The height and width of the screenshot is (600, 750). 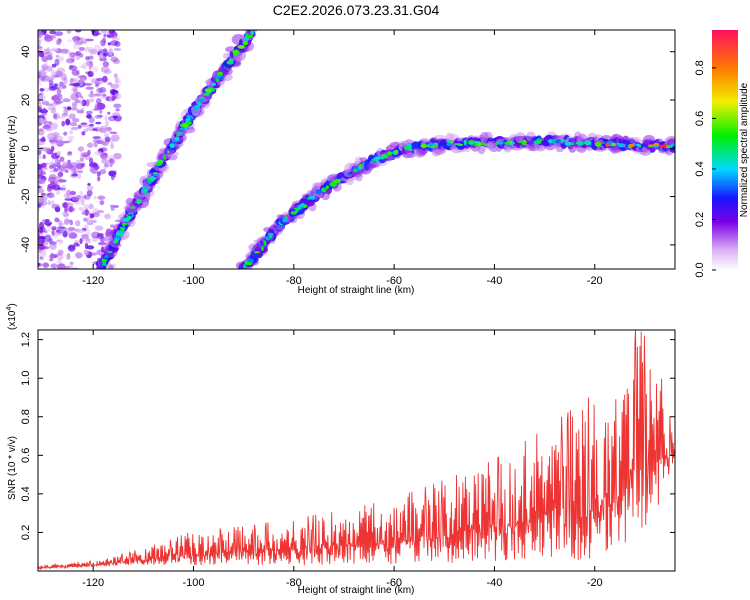 What do you see at coordinates (26, 416) in the screenshot?
I see `y-tick-label: 0.8` at bounding box center [26, 416].